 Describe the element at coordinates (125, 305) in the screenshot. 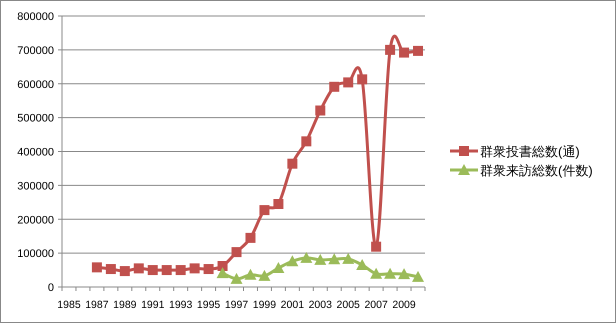

I see `x-tick-label: 1989` at that location.